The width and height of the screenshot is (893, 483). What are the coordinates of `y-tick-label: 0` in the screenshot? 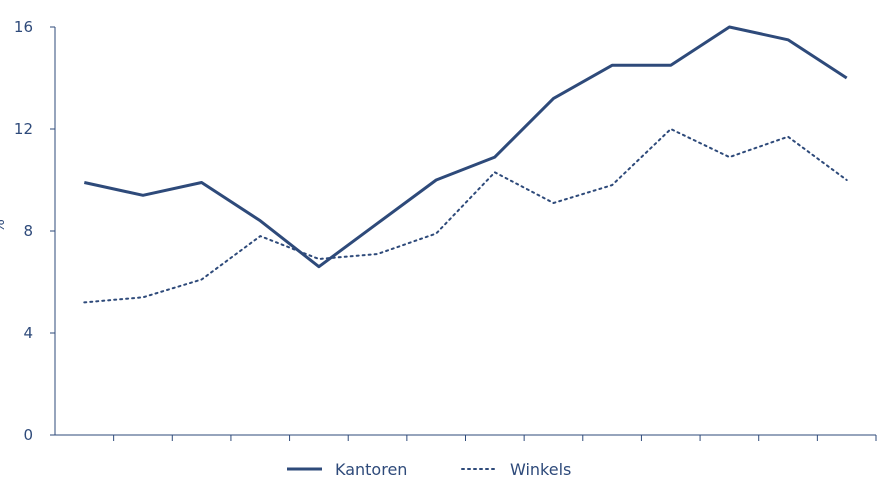 It's located at (28, 435).